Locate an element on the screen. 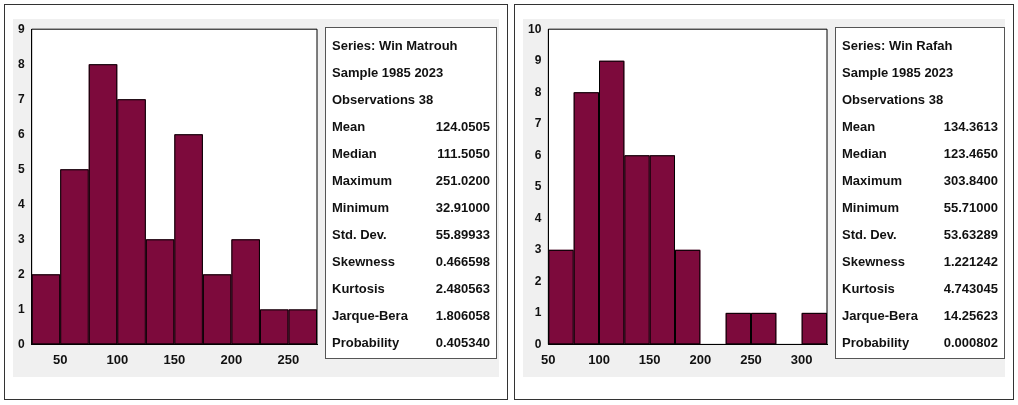 The image size is (1018, 405). text: Skewness 0.466598 is located at coordinates (411, 261).